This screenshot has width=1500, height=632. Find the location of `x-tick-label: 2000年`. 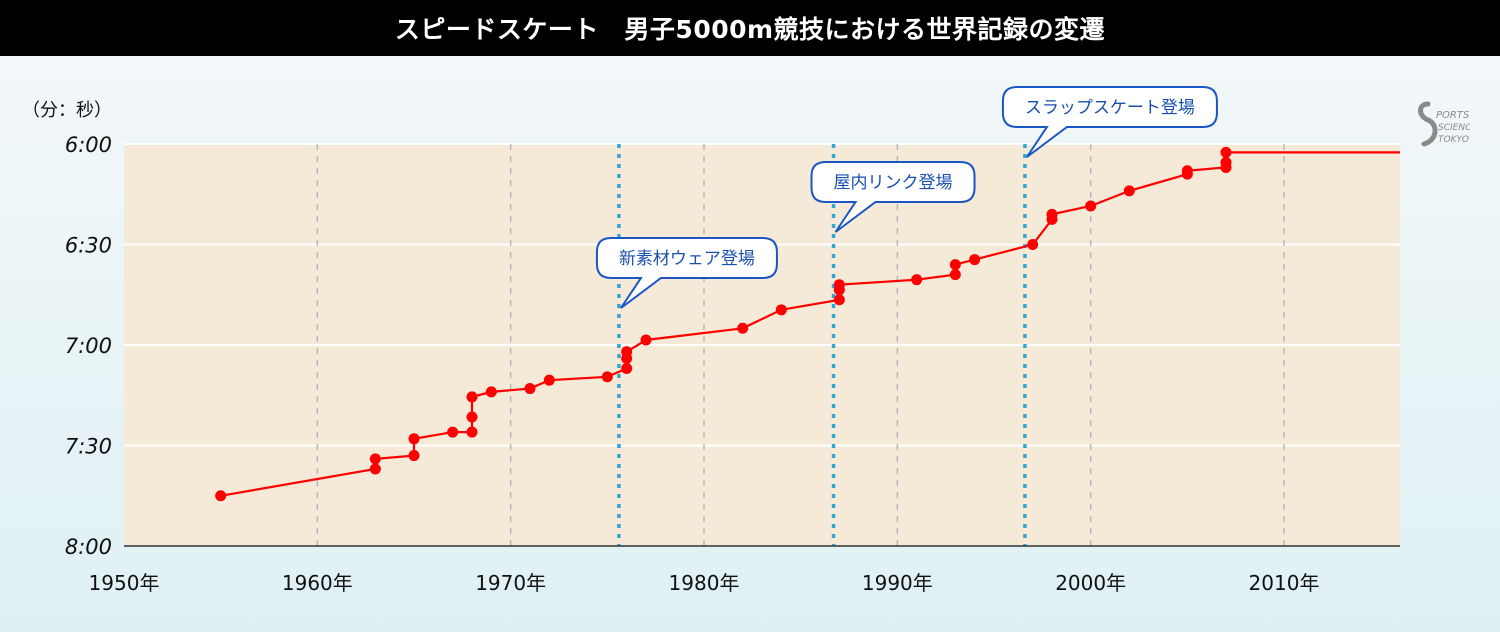

x-tick-label: 2000年 is located at coordinates (1090, 583).